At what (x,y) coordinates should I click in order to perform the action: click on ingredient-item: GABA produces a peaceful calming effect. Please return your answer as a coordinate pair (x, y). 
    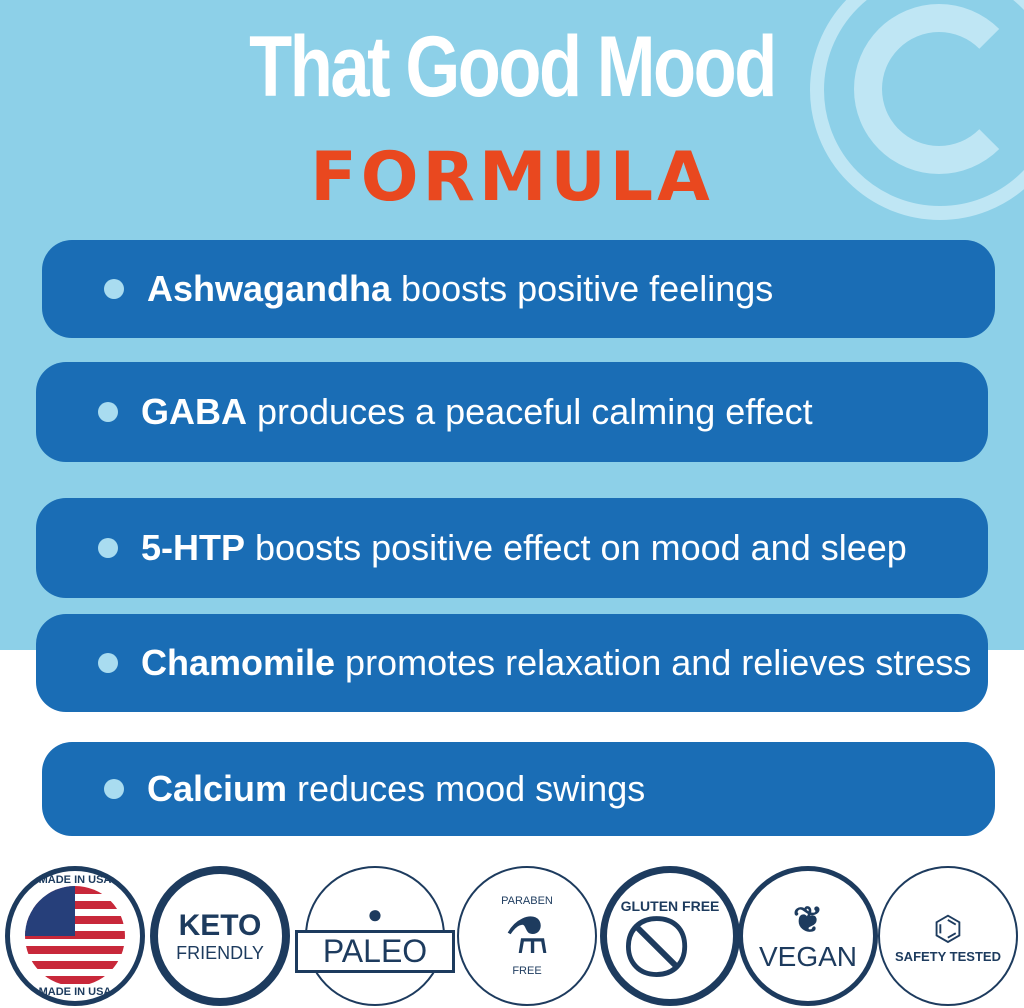
    Looking at the image, I should click on (512, 412).